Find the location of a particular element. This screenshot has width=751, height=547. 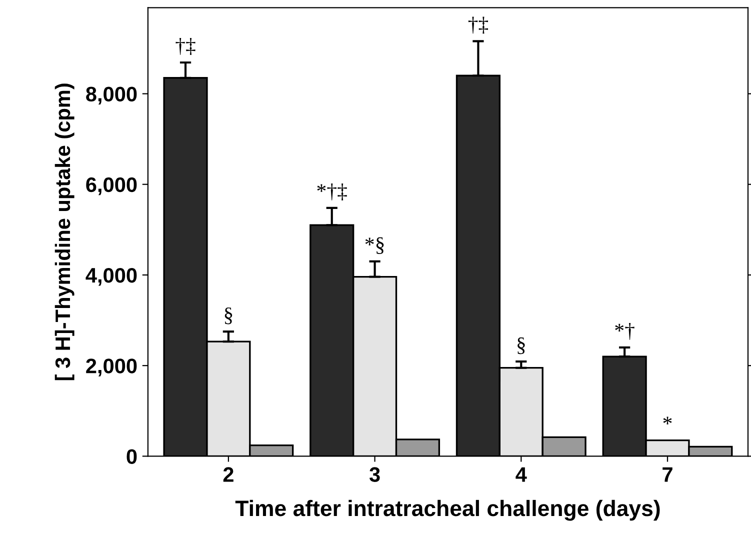

y-tick-label: 6,000 is located at coordinates (111, 186).